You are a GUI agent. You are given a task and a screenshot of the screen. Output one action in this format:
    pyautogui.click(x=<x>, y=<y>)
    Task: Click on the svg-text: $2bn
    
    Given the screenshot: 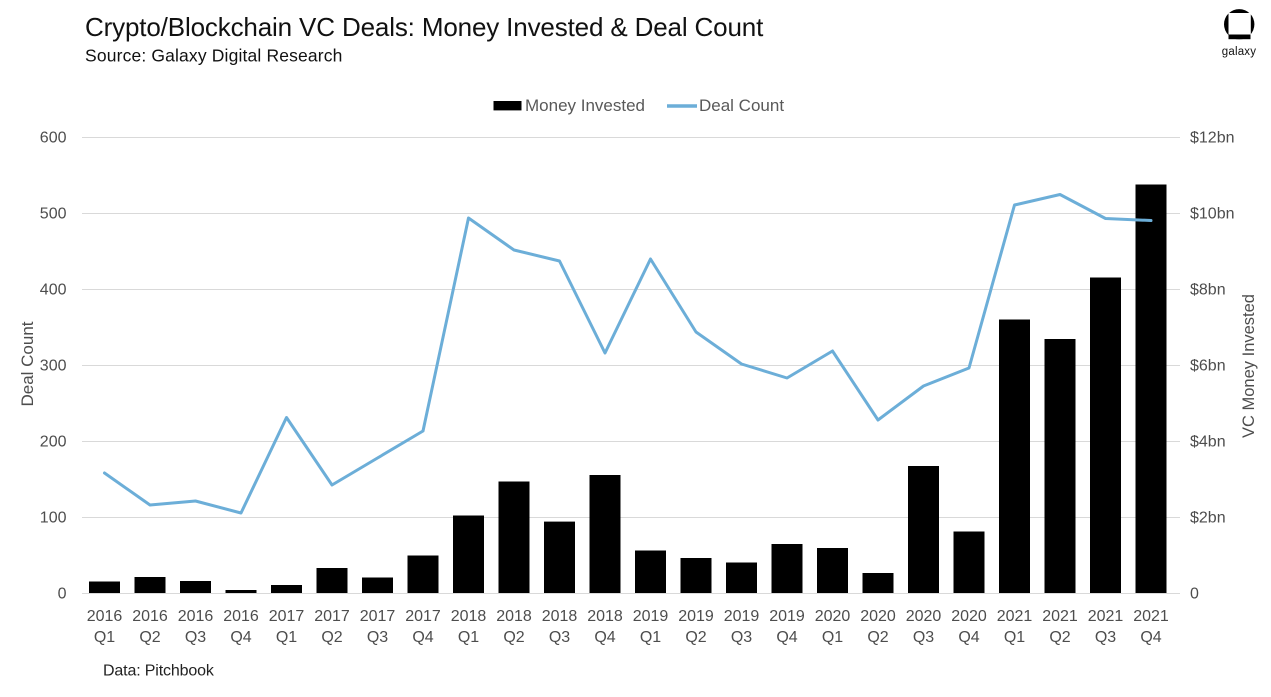 What is the action you would take?
    pyautogui.click(x=1208, y=518)
    